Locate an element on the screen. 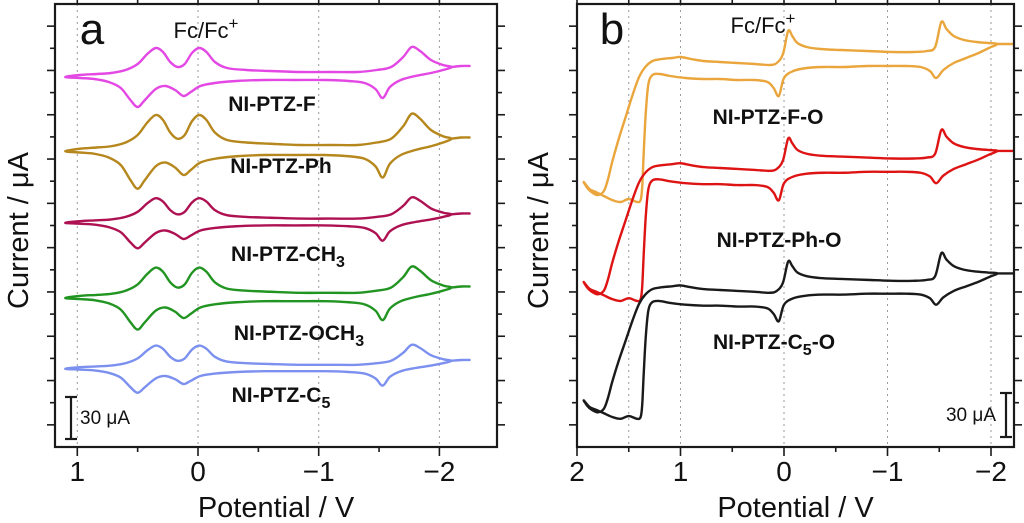 The height and width of the screenshot is (523, 1024). label-part: NI-PTZ-F-O is located at coordinates (768, 117).